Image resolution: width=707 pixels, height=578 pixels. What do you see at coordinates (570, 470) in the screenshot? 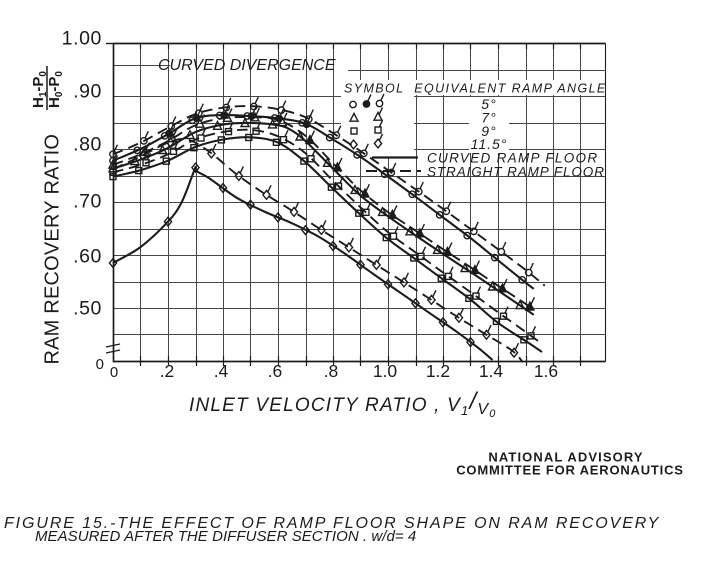
I see `svg-text: COMMITTEE FOR AERONAUTICS` at bounding box center [570, 470].